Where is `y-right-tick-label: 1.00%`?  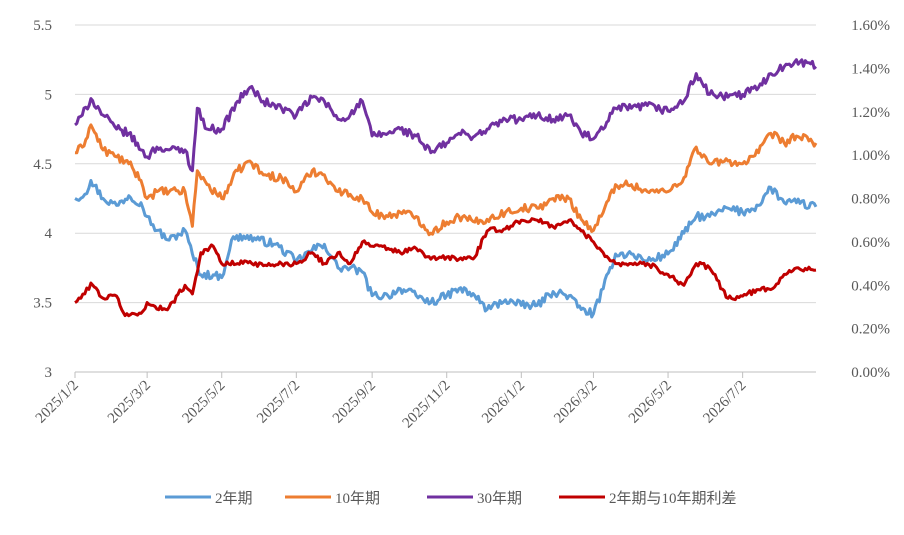 y-right-tick-label: 1.00% is located at coordinates (870, 156).